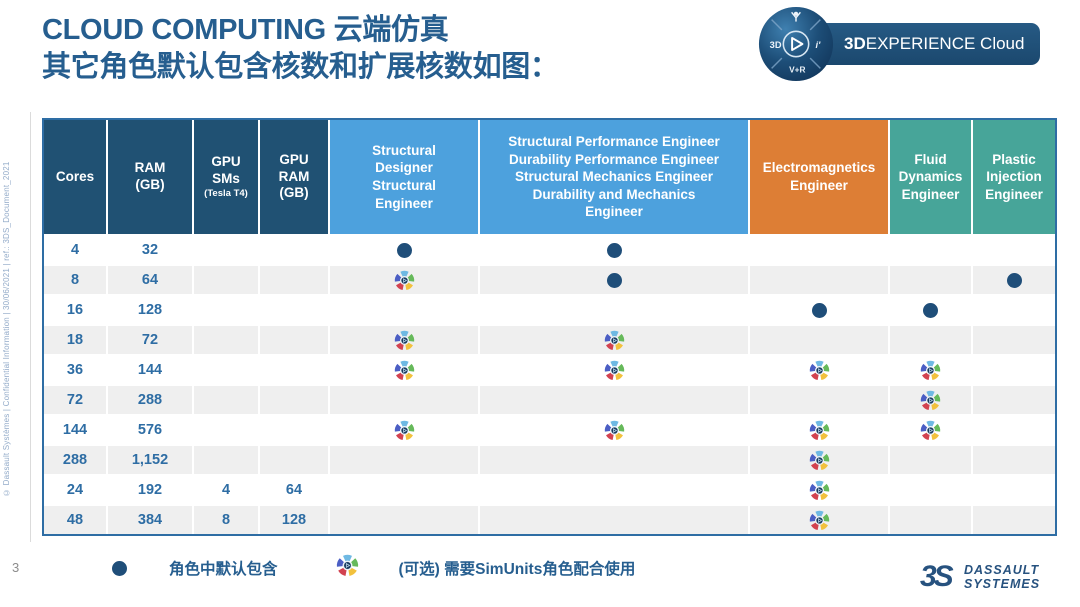  I want to click on compass-spokes, so click(796, 44).